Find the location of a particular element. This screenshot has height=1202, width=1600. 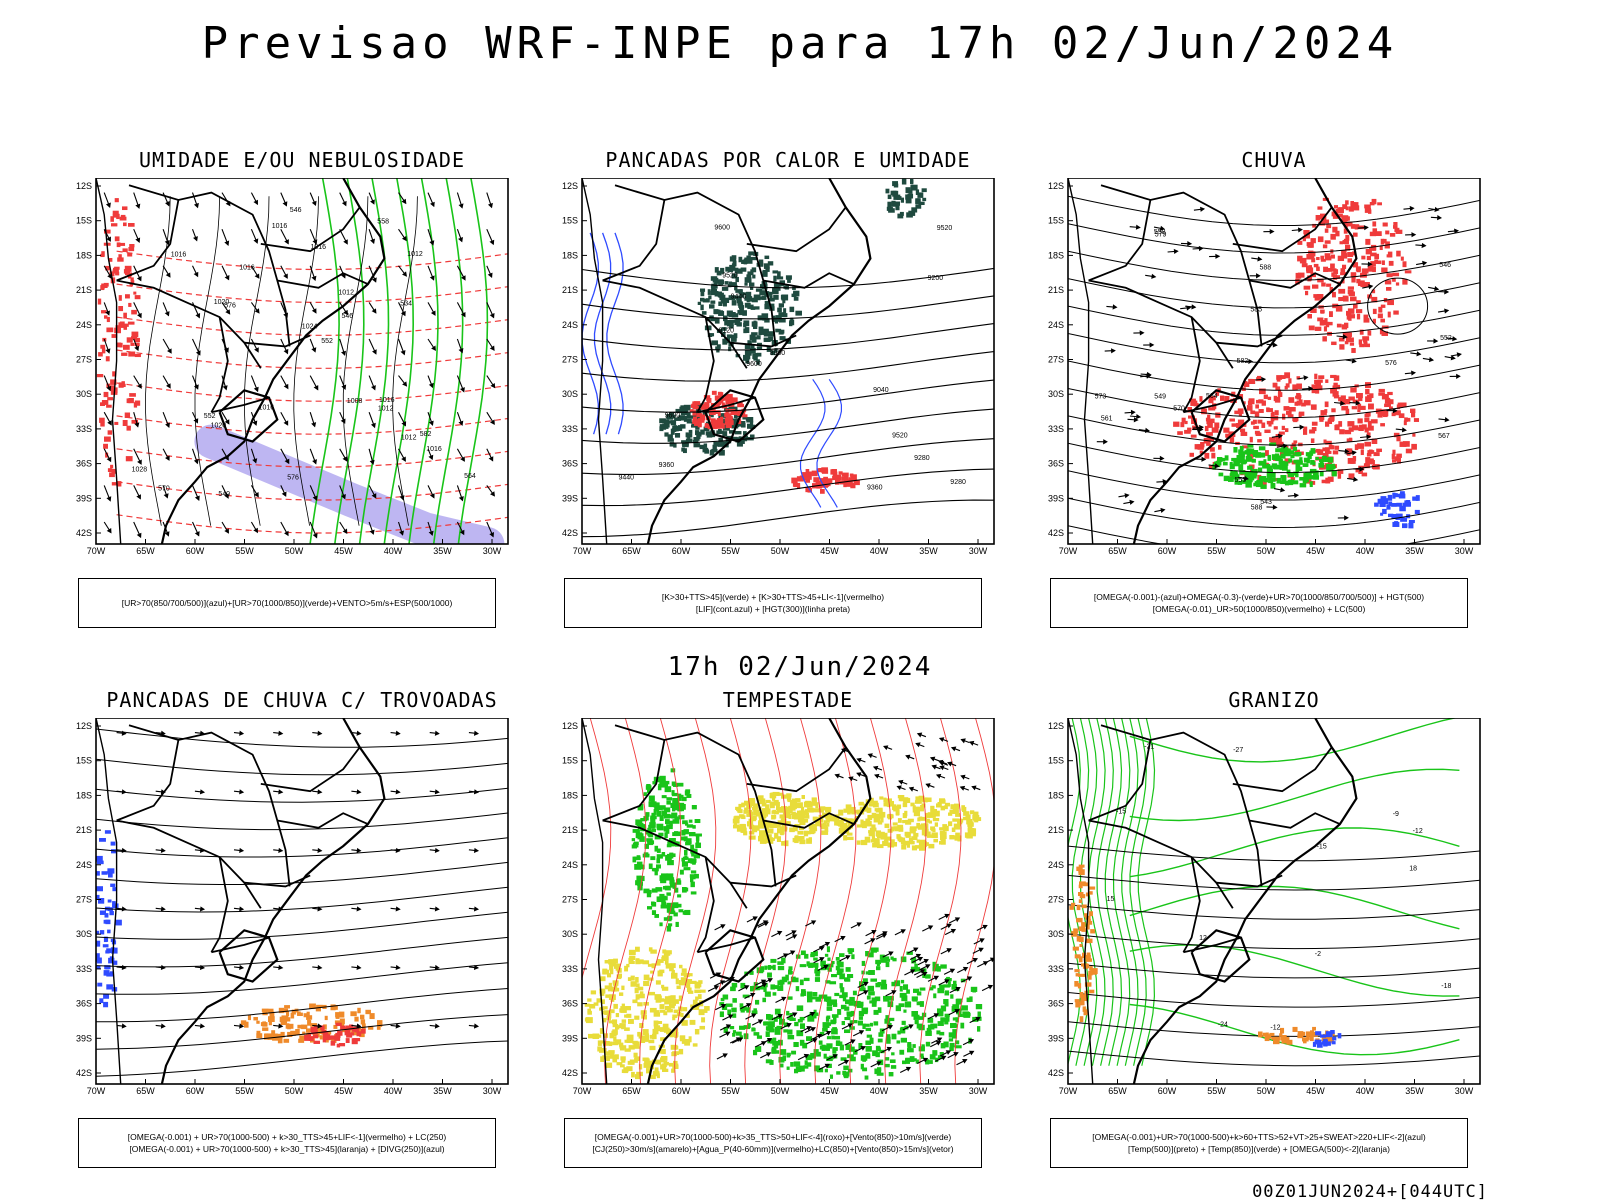

contour-label: 588 is located at coordinates (1266, 268).